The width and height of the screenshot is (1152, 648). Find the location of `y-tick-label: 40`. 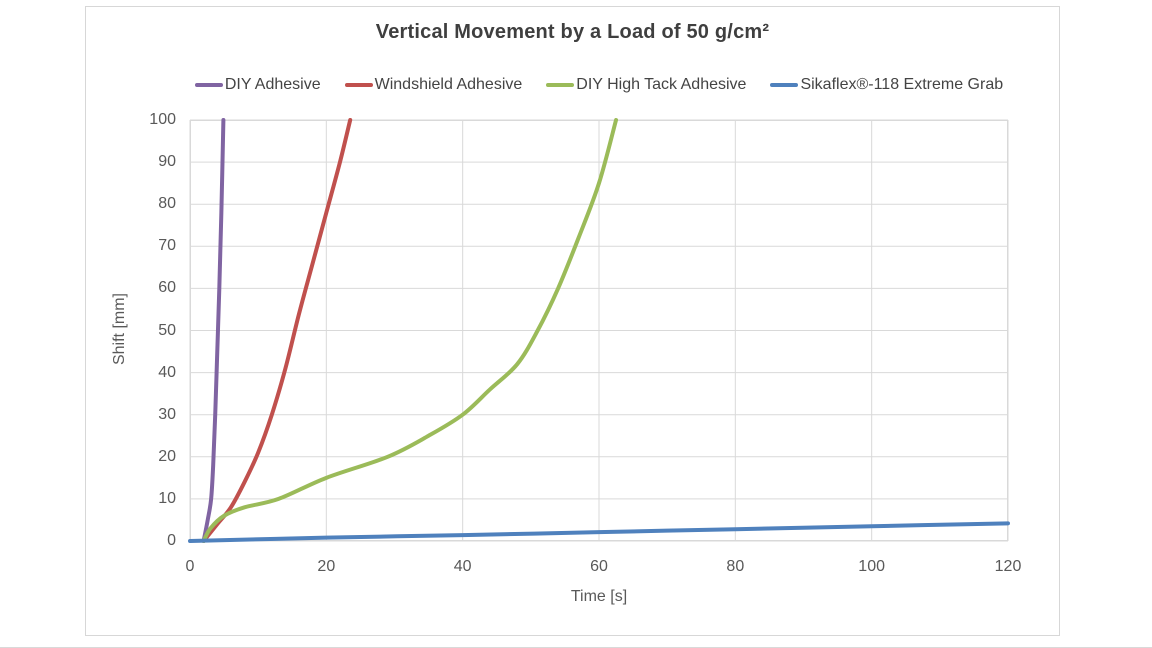

y-tick-label: 40 is located at coordinates (167, 372).